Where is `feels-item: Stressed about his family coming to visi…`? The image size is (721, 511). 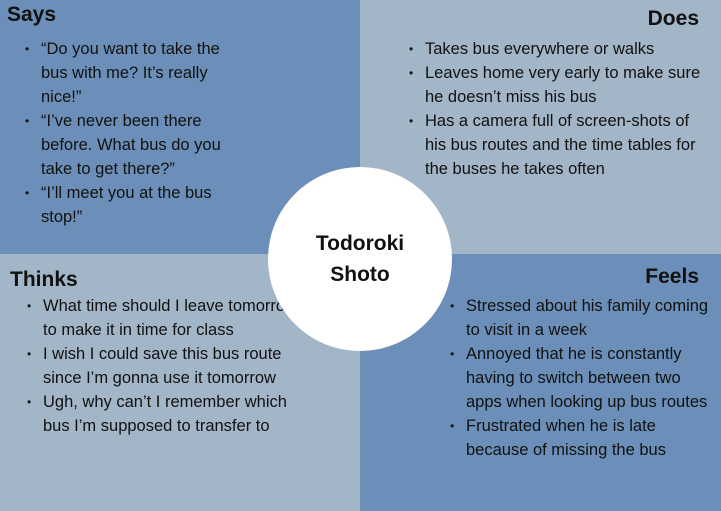 feels-item: Stressed about his family coming to visi… is located at coordinates (581, 318).